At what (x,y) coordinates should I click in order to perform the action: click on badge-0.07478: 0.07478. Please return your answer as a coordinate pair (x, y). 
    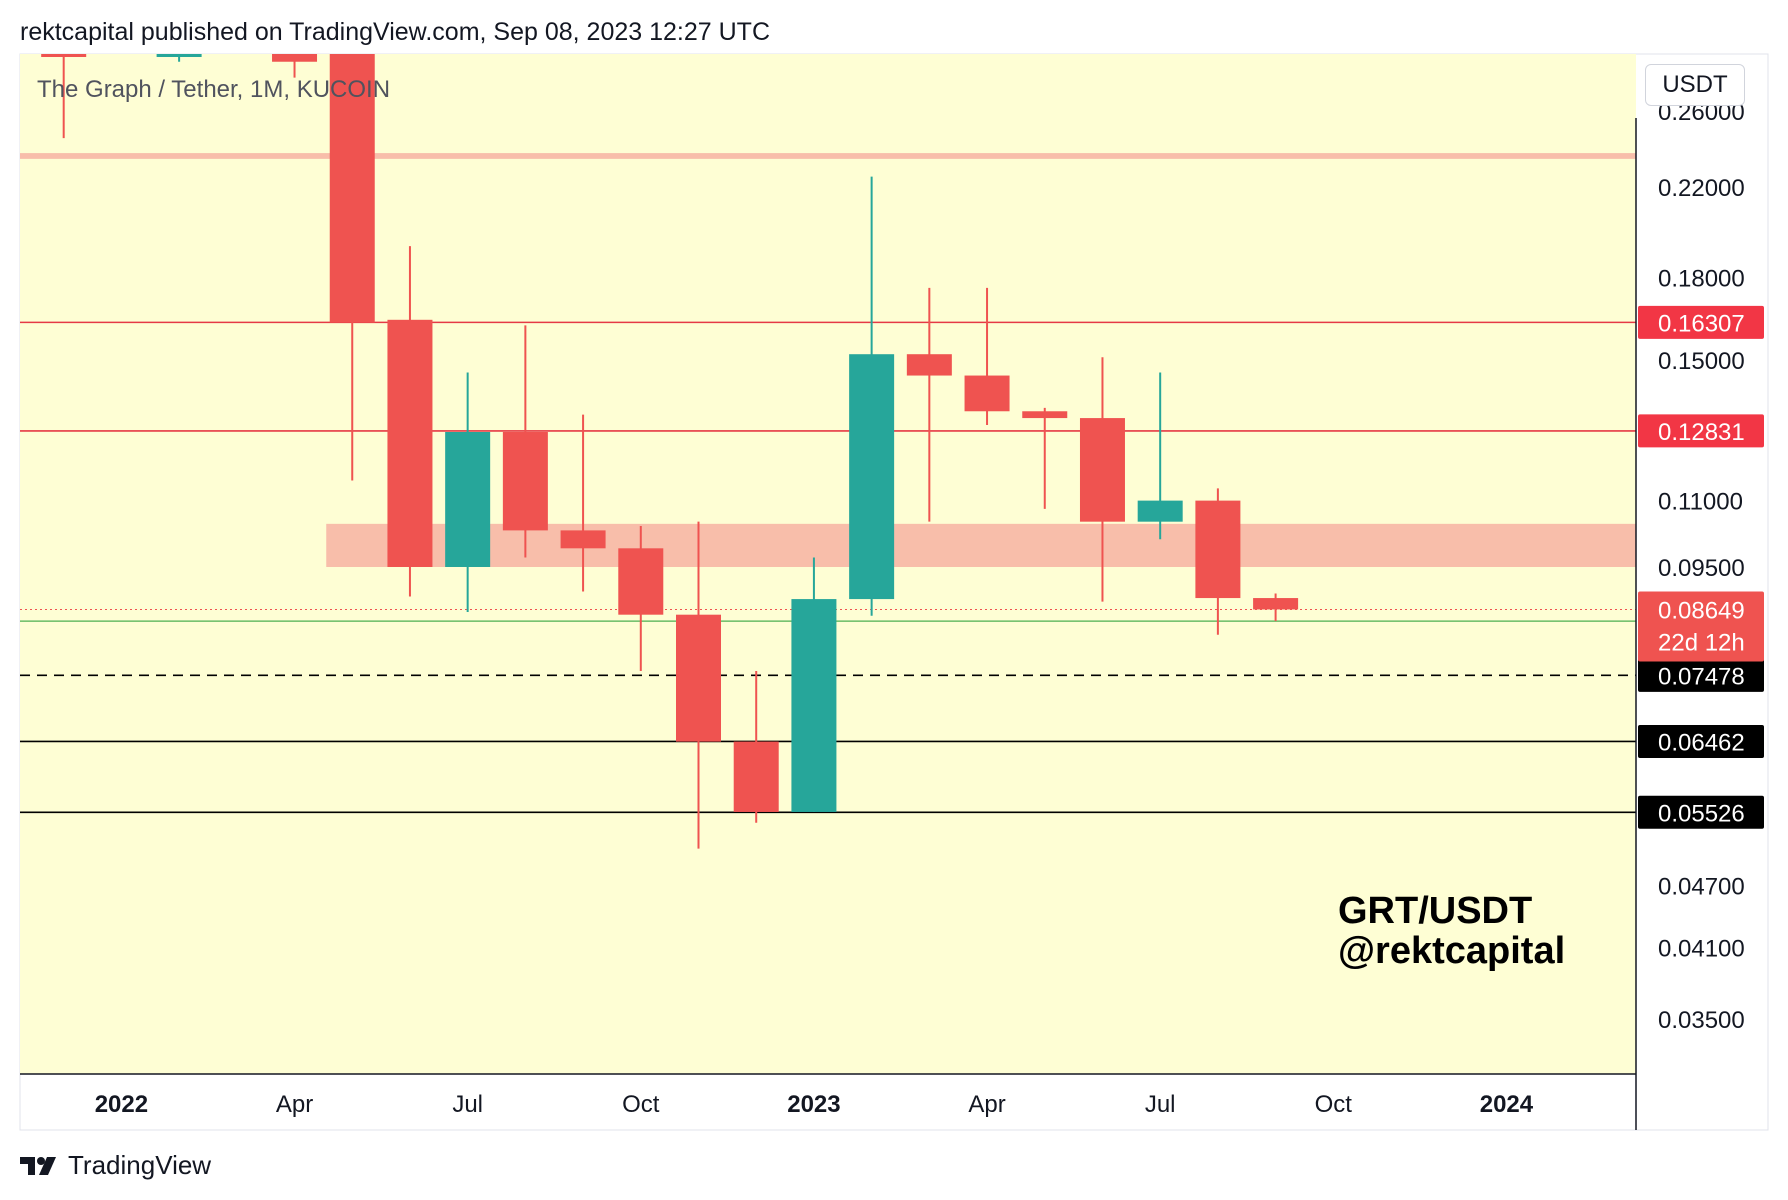
    Looking at the image, I should click on (1701, 675).